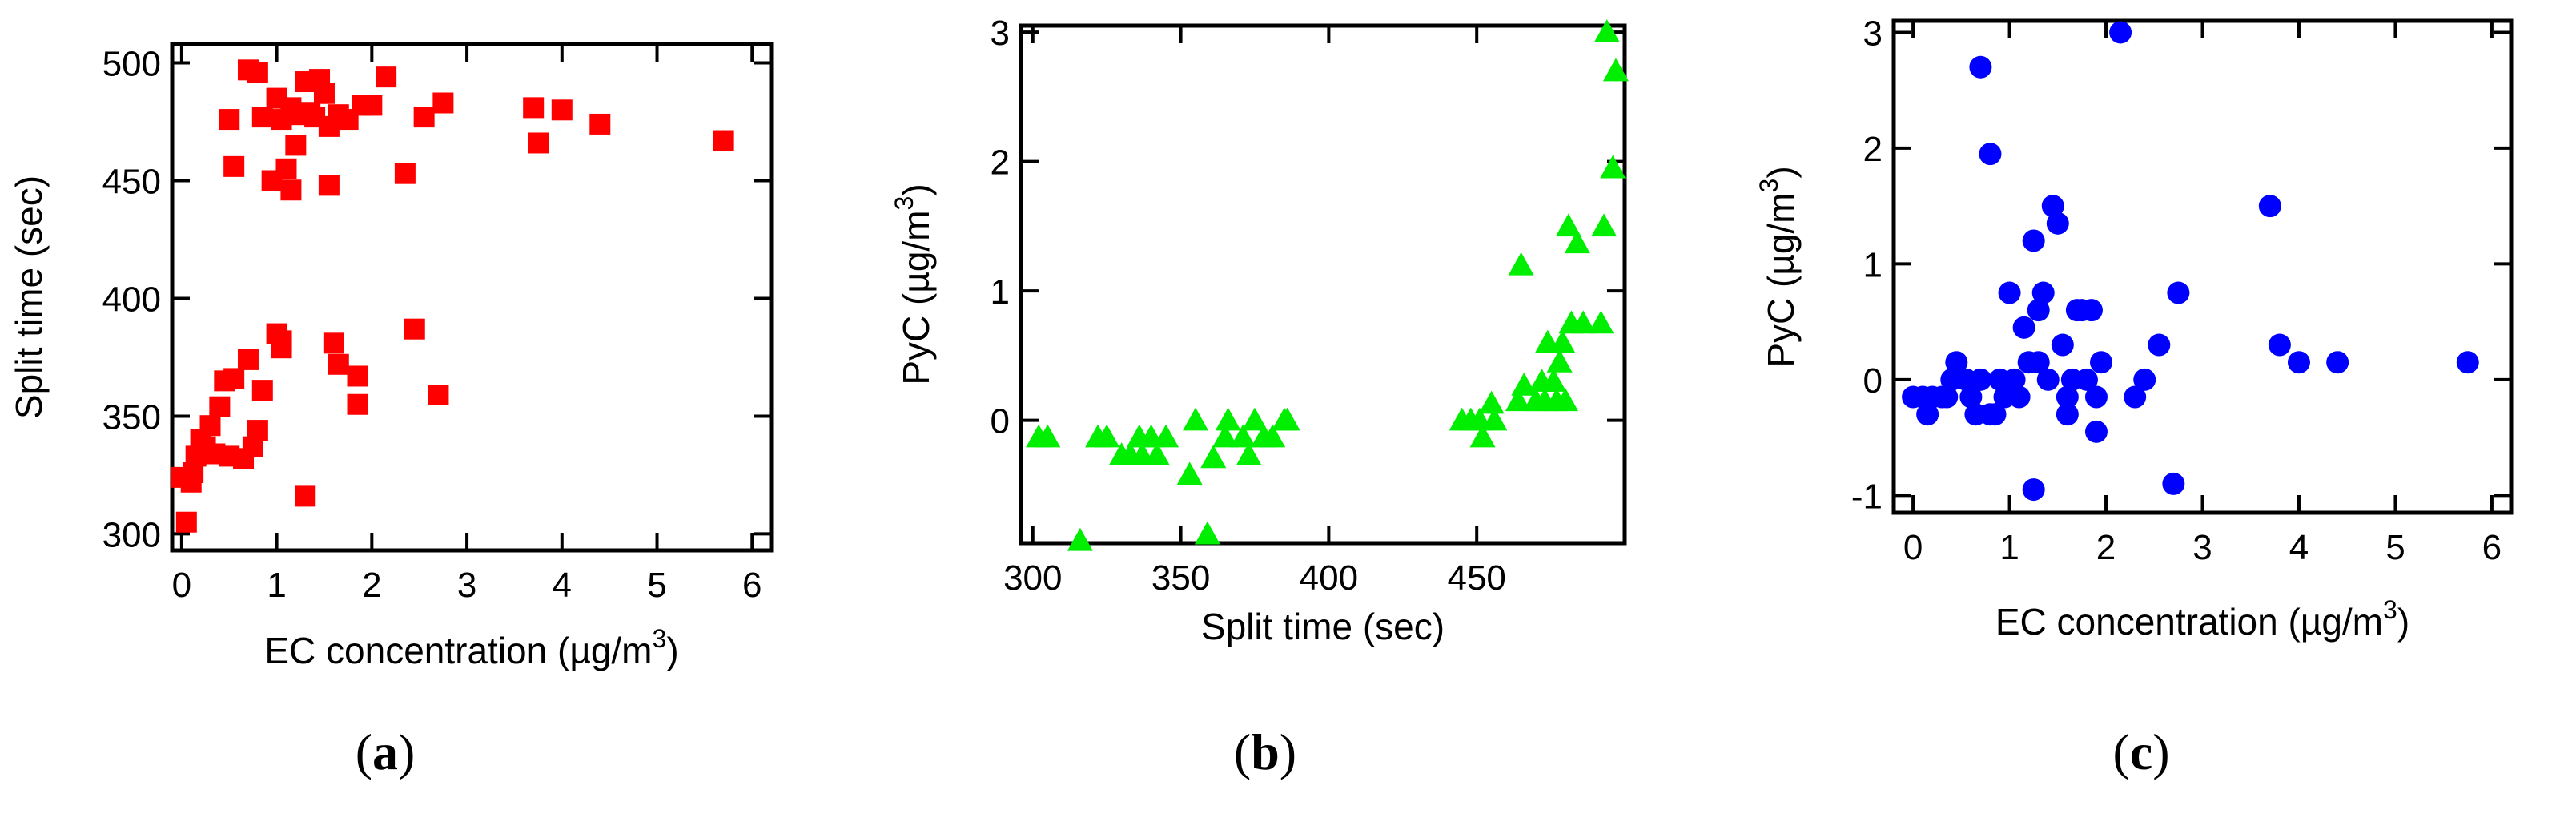 The width and height of the screenshot is (2576, 834). I want to click on x-tick-label: 350, so click(1180, 578).